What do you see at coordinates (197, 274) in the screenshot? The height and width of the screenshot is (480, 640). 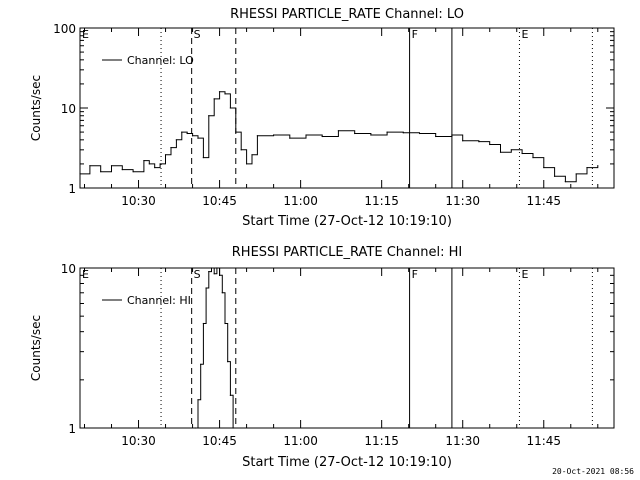 I see `hi-event-marker-label: S` at bounding box center [197, 274].